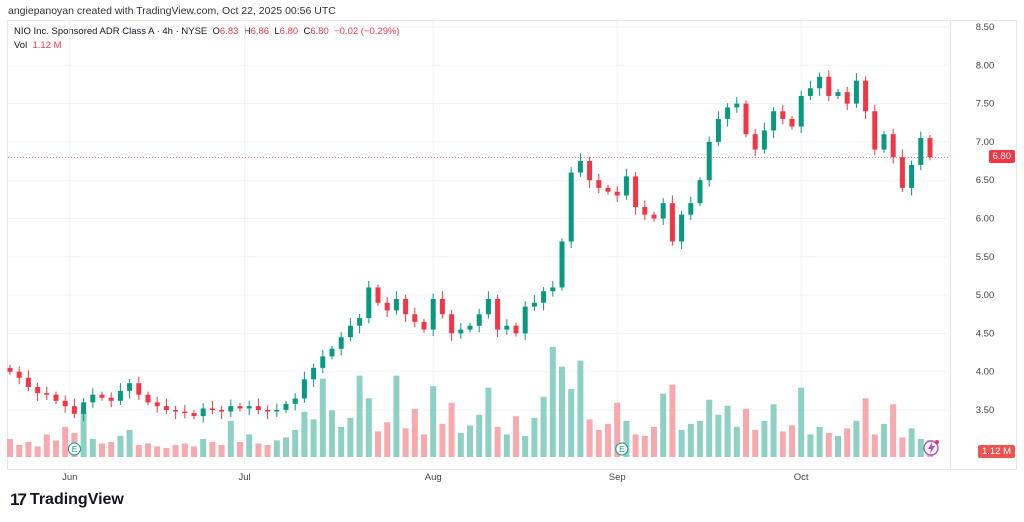 The width and height of the screenshot is (1024, 522). What do you see at coordinates (801, 477) in the screenshot?
I see `x-tick-label: Oct` at bounding box center [801, 477].